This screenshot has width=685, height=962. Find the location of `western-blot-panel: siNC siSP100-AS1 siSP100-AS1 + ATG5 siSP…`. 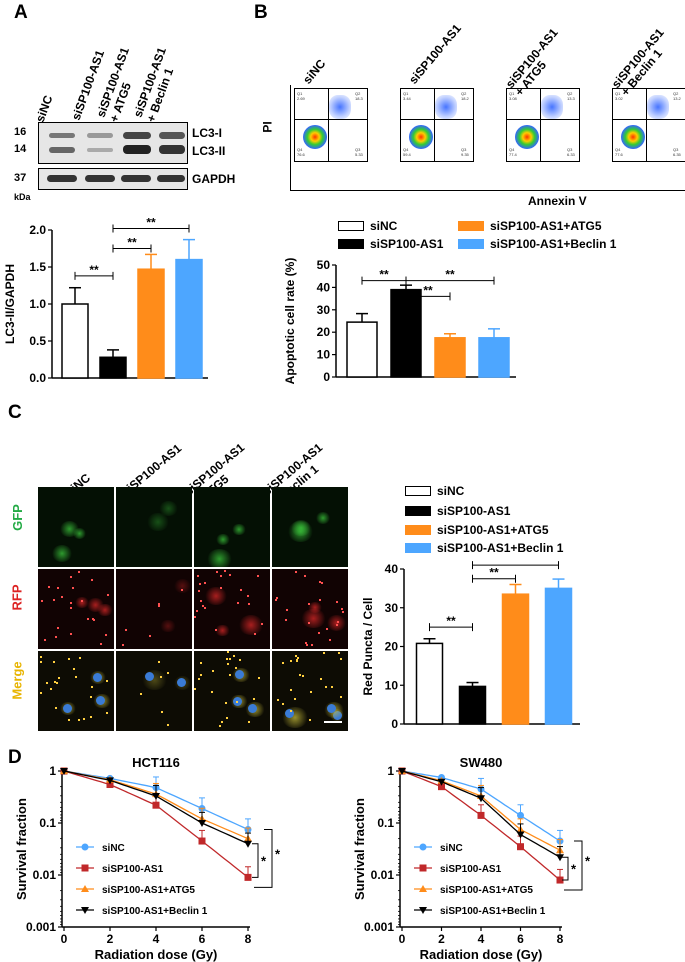

western-blot-panel: siNC siSP100-AS1 siSP100-AS1 + ATG5 siSP… is located at coordinates (125, 101).